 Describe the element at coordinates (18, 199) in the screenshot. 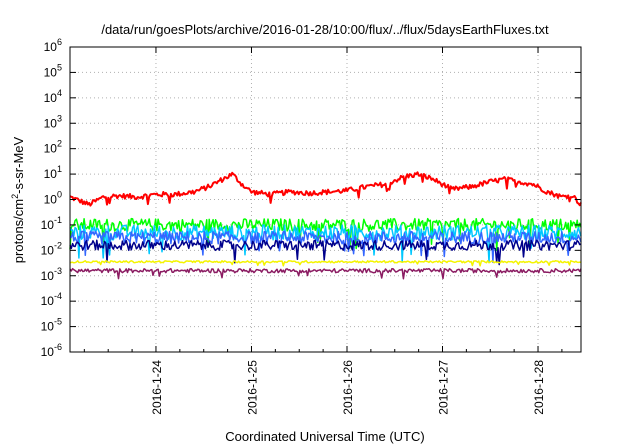

I see `y-axis-label: protons/cm2-s-sr-MeV` at that location.